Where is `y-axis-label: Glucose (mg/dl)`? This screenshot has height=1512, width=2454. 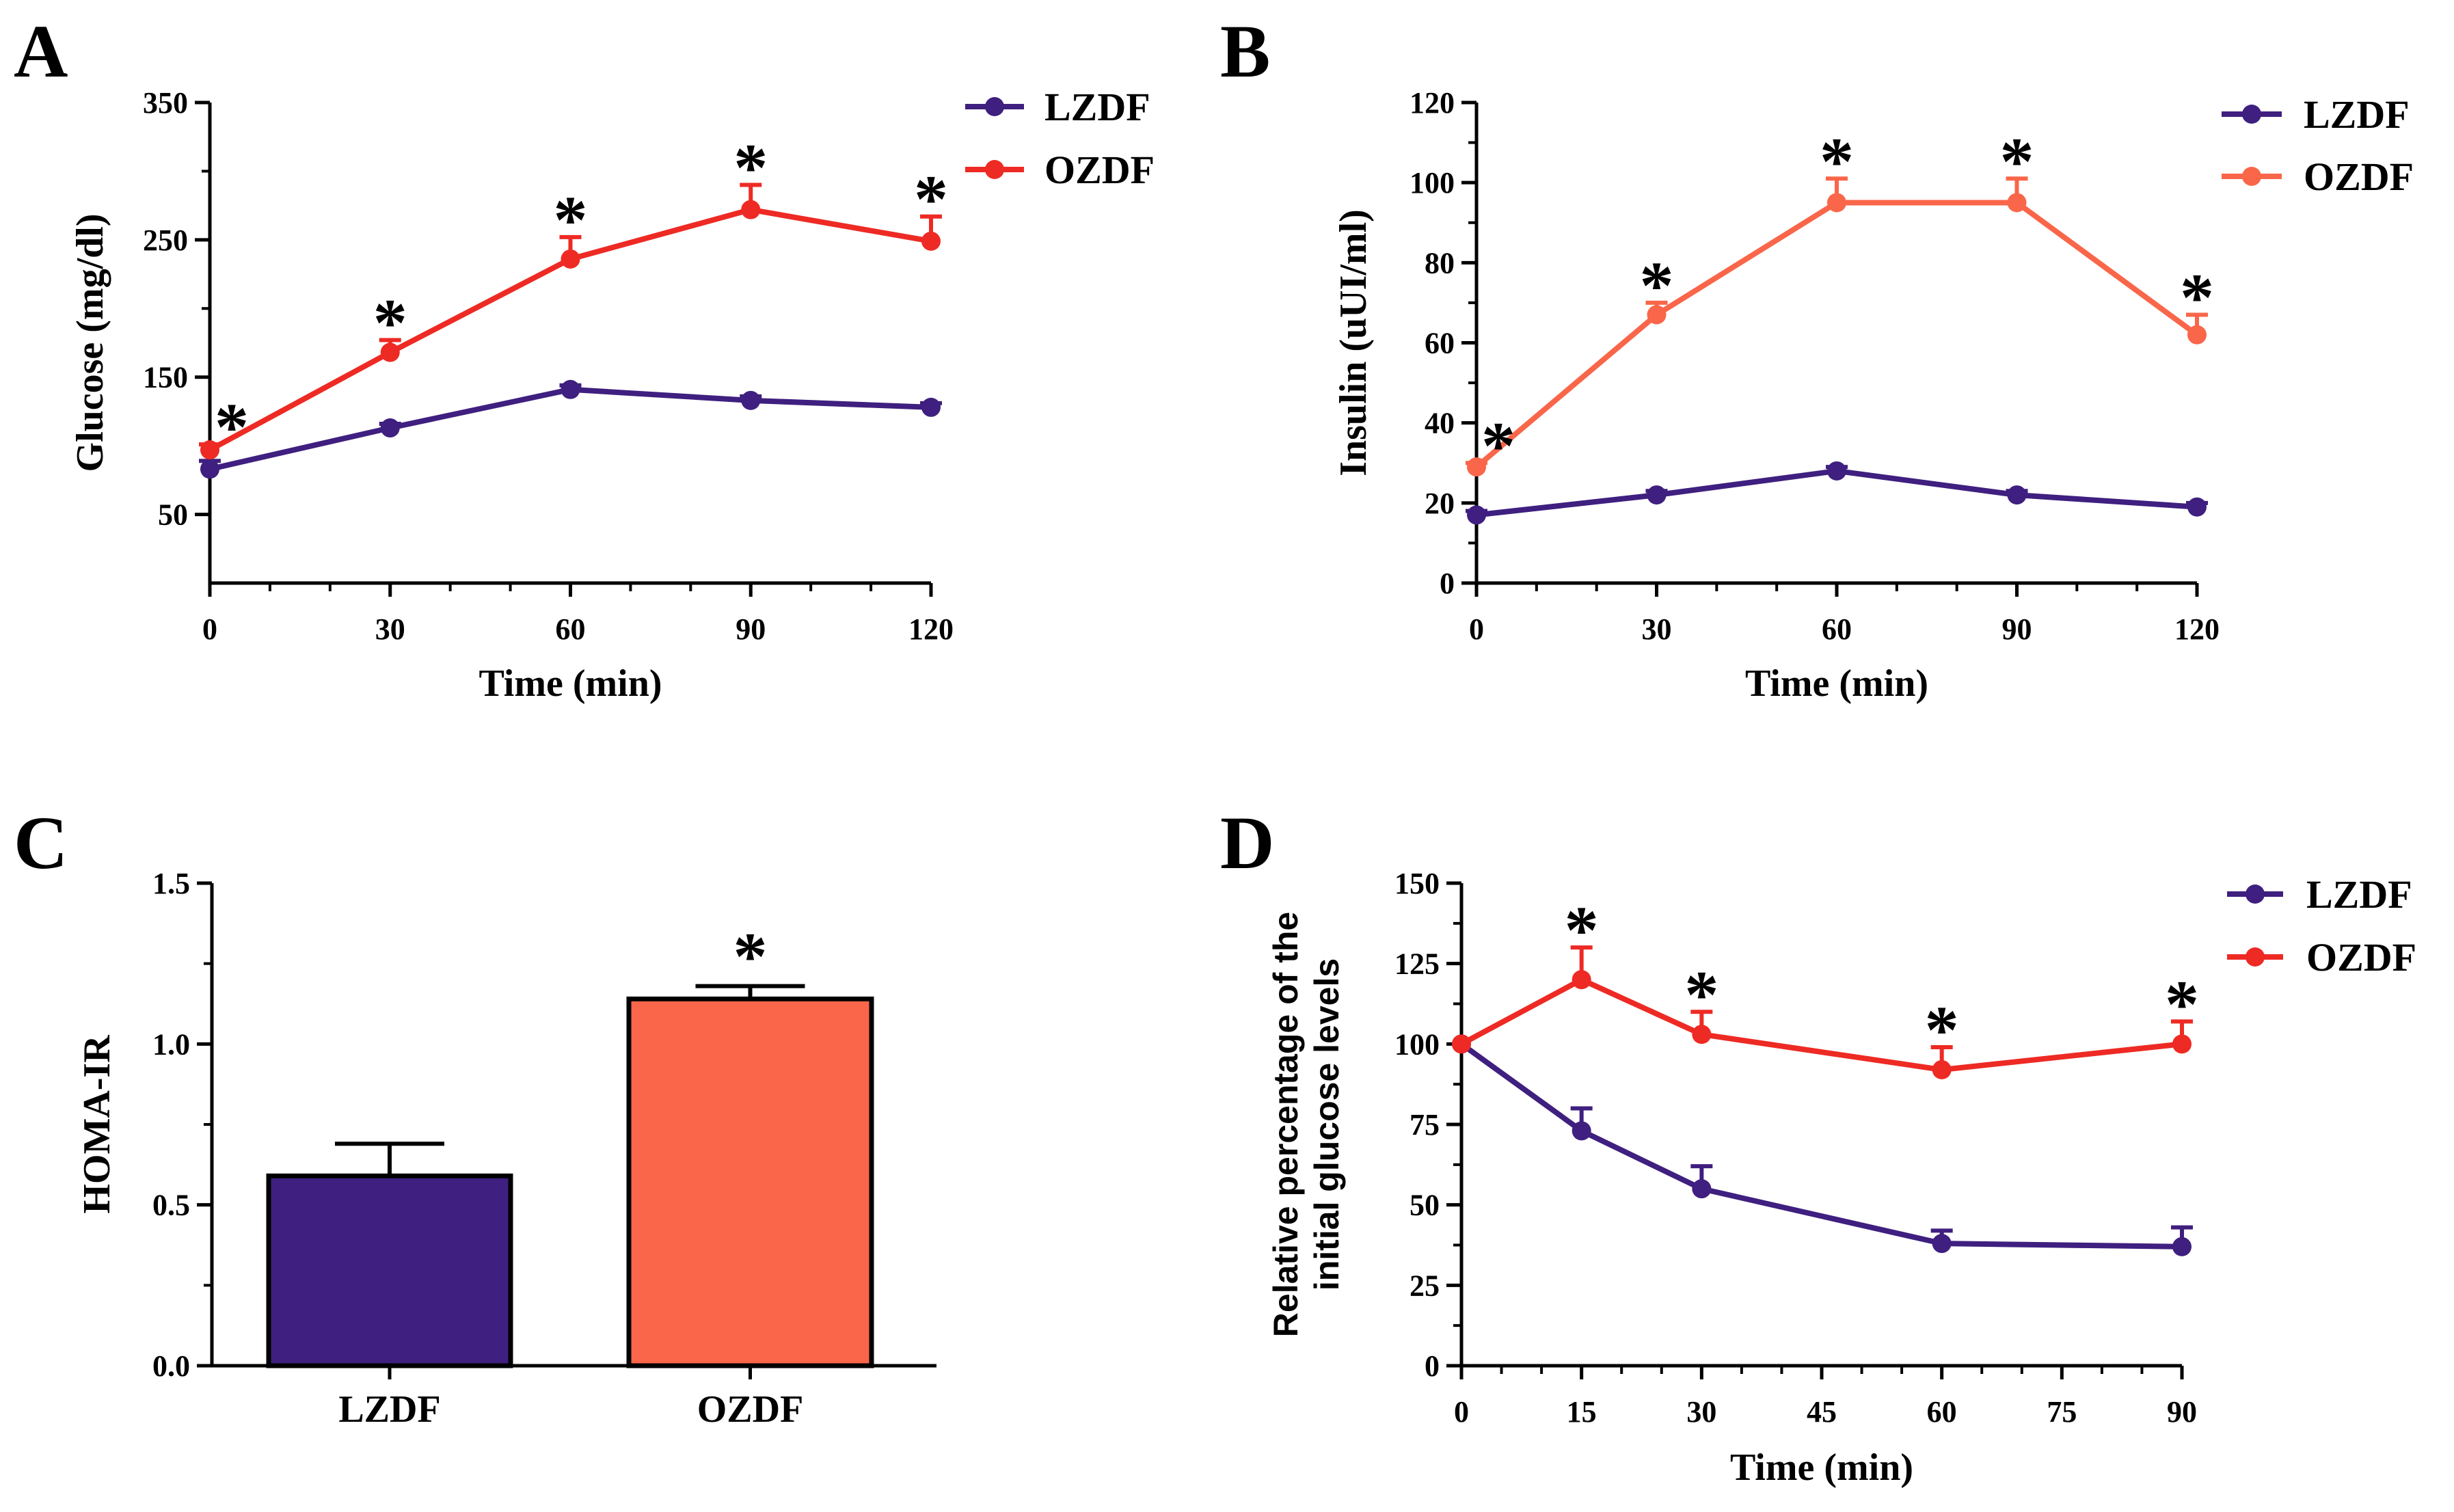 y-axis-label: Glucose (mg/dl) is located at coordinates (90, 343).